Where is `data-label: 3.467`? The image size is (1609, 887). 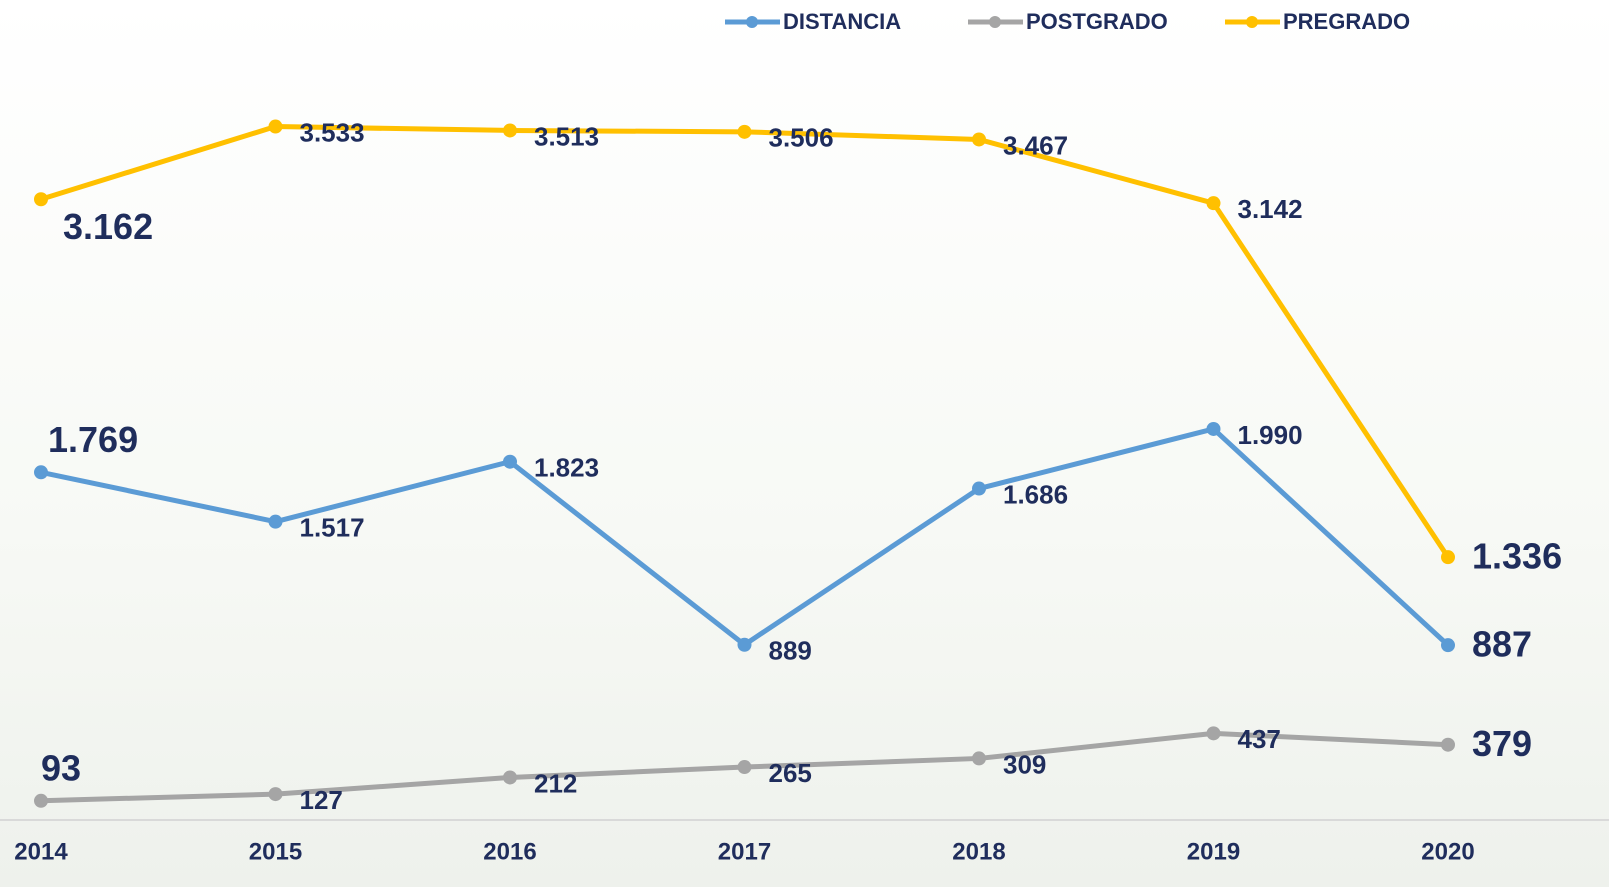 data-label: 3.467 is located at coordinates (1035, 145).